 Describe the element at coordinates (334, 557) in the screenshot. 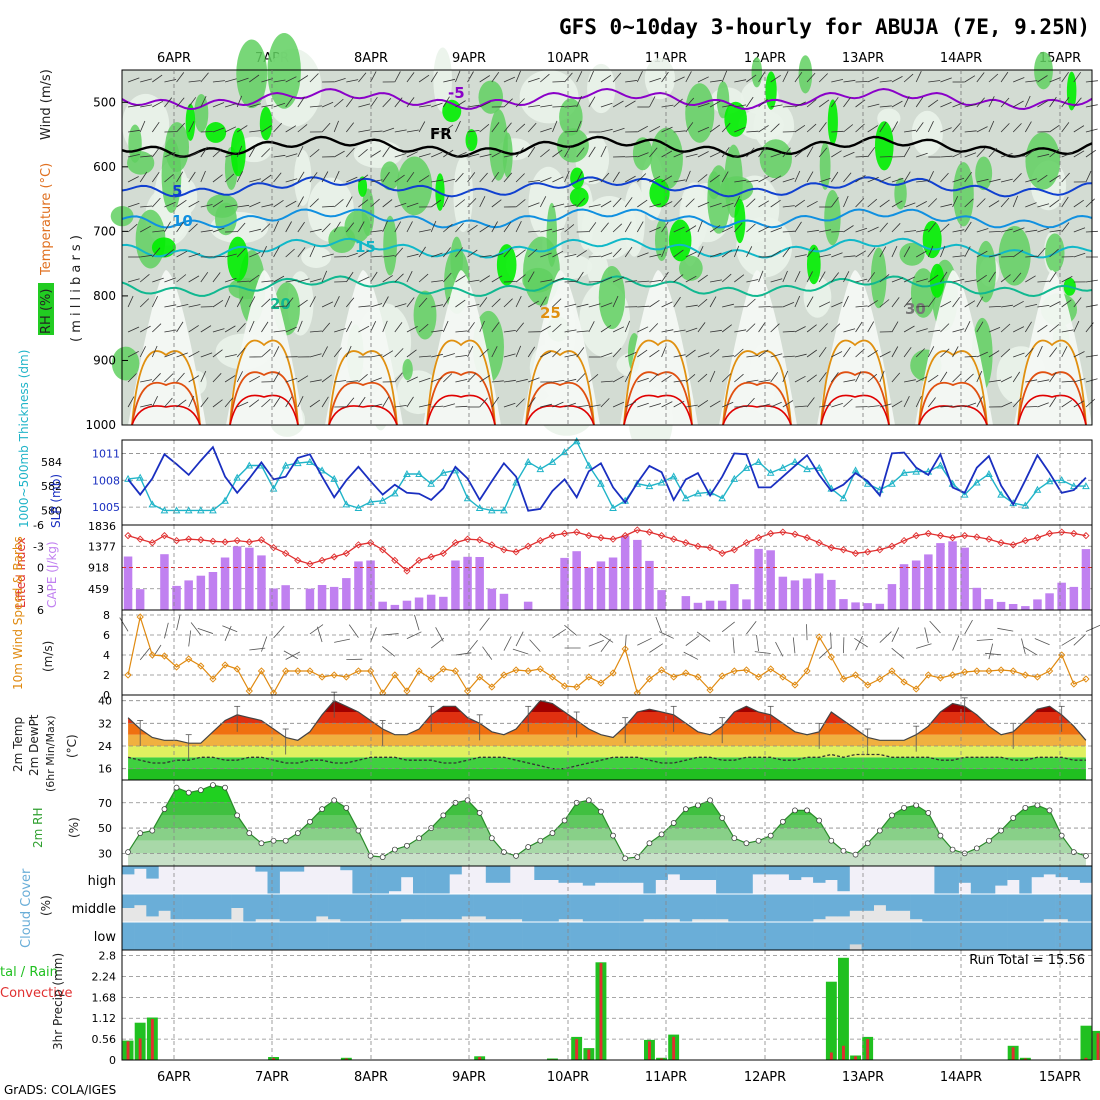

I see `li-point` at that location.